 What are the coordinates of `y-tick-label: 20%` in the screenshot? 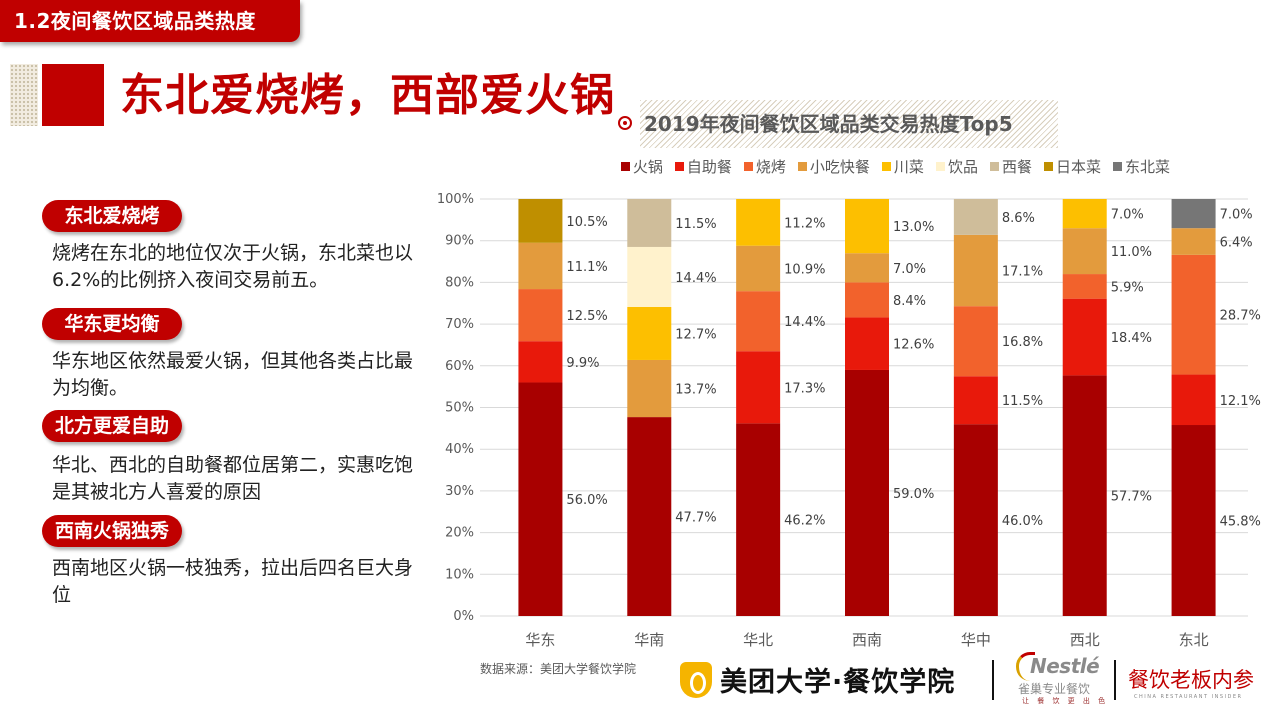 It's located at (459, 533).